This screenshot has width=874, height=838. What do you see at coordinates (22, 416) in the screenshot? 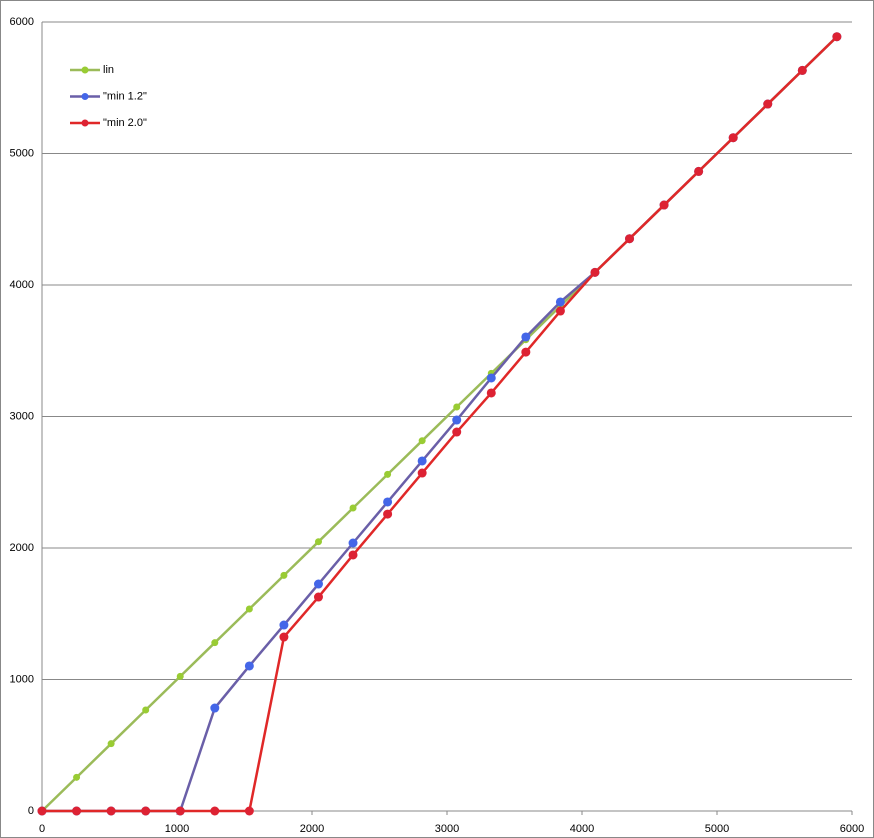
I see `y-tick-label: 3000` at bounding box center [22, 416].